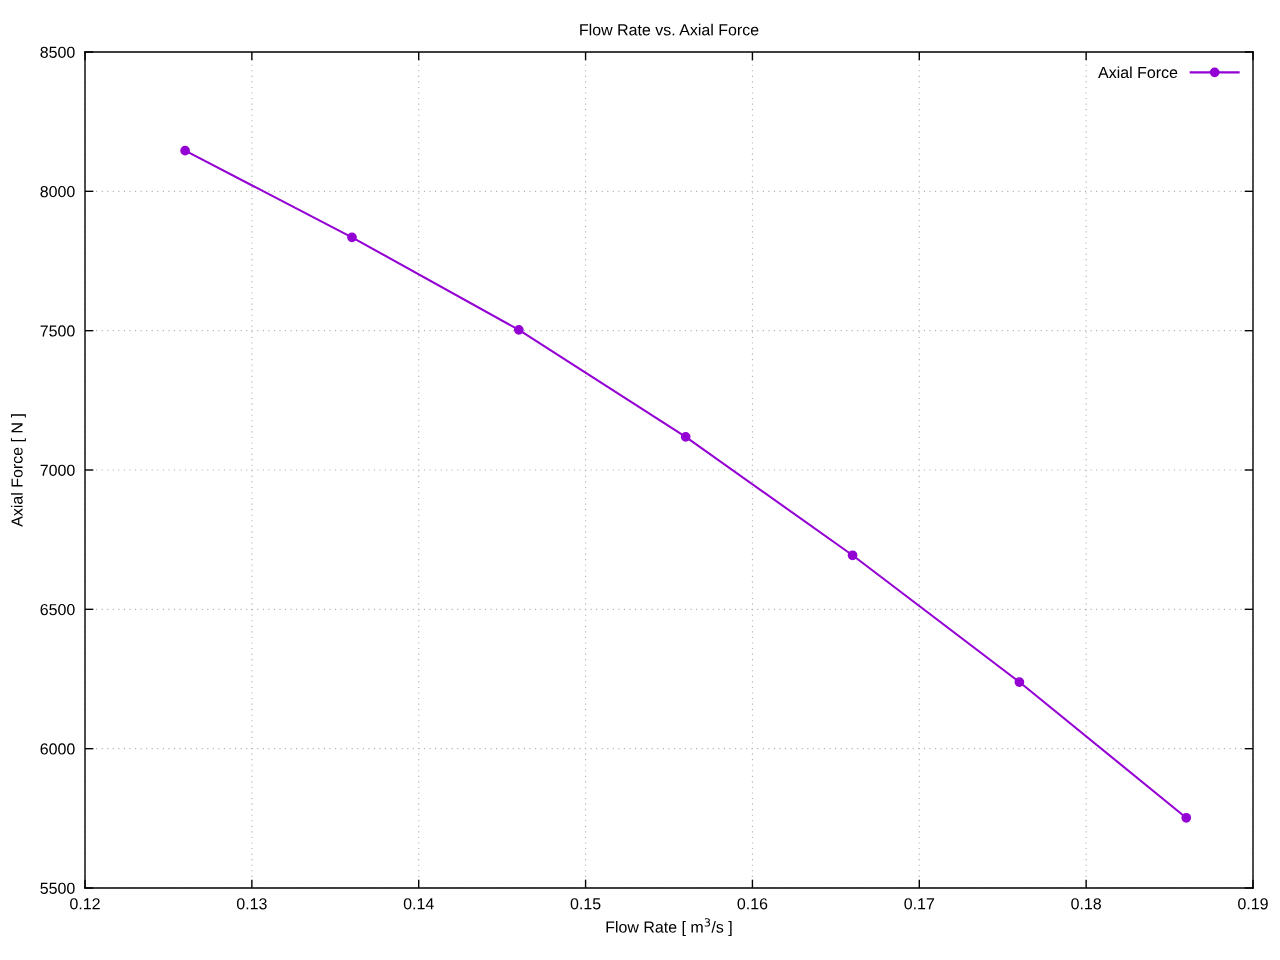 This screenshot has width=1280, height=960. I want to click on y-tick-label: 6000, so click(57, 749).